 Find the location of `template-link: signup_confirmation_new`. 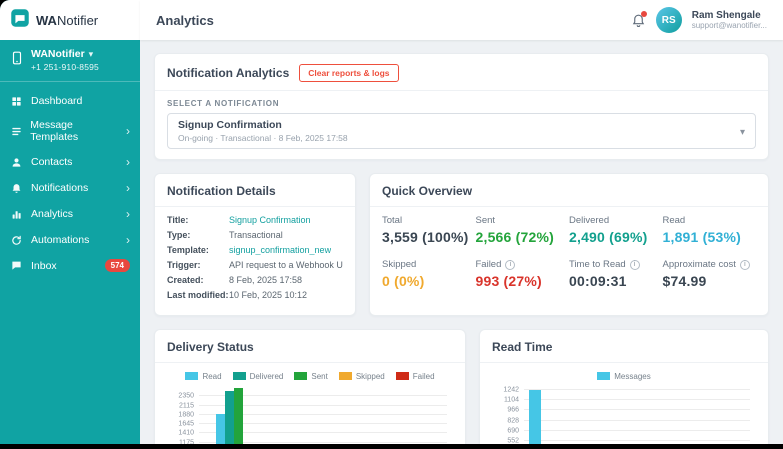

template-link: signup_confirmation_new is located at coordinates (280, 250).